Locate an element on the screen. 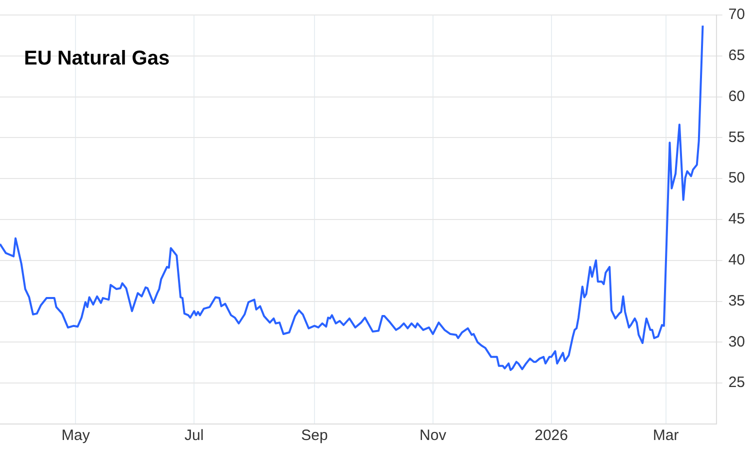 This screenshot has width=755, height=450. y-tick-label: 50 is located at coordinates (737, 178).